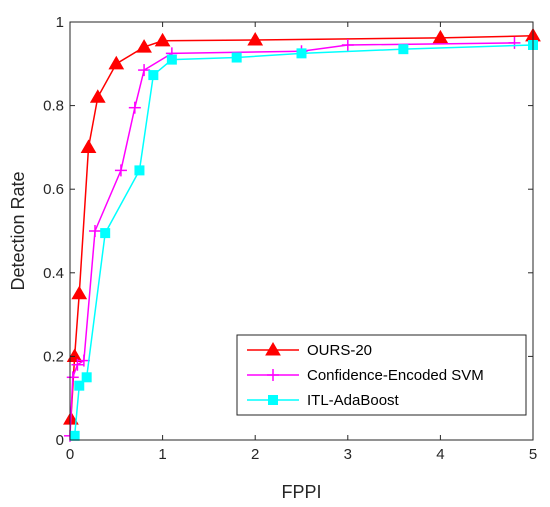 The height and width of the screenshot is (507, 550). I want to click on y-tick-label-3: 0.6, so click(53, 189).